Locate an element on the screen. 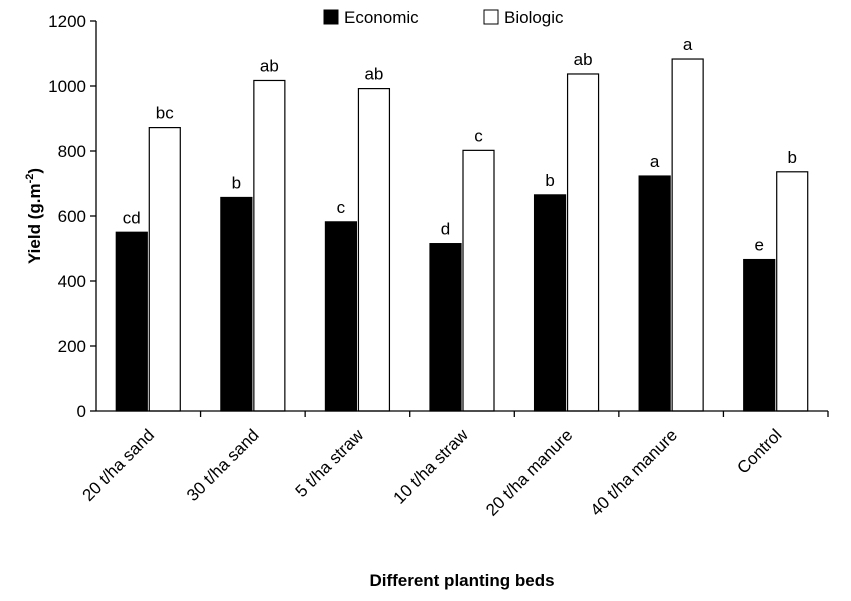  legend-label-biologic: Biologic is located at coordinates (534, 17).